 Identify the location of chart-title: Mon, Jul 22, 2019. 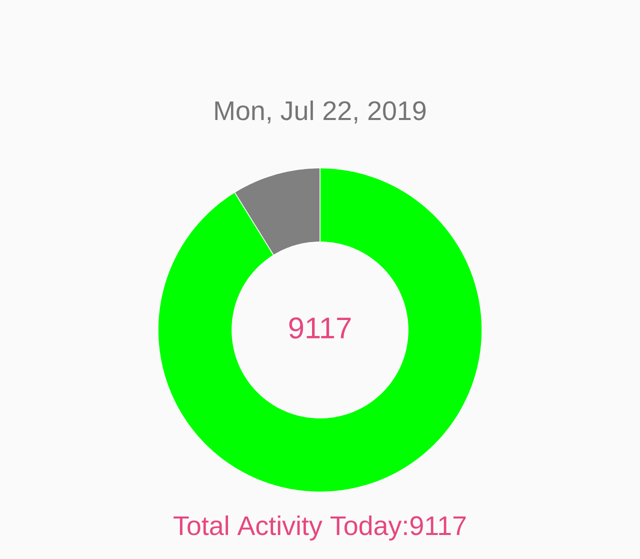
(320, 112).